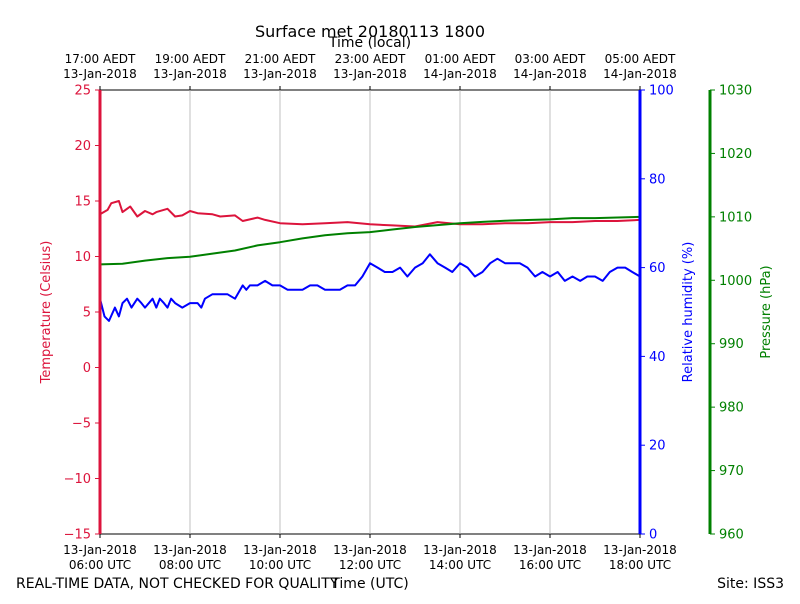  I want to click on y-tick-label-temperature: −10, so click(77, 479).